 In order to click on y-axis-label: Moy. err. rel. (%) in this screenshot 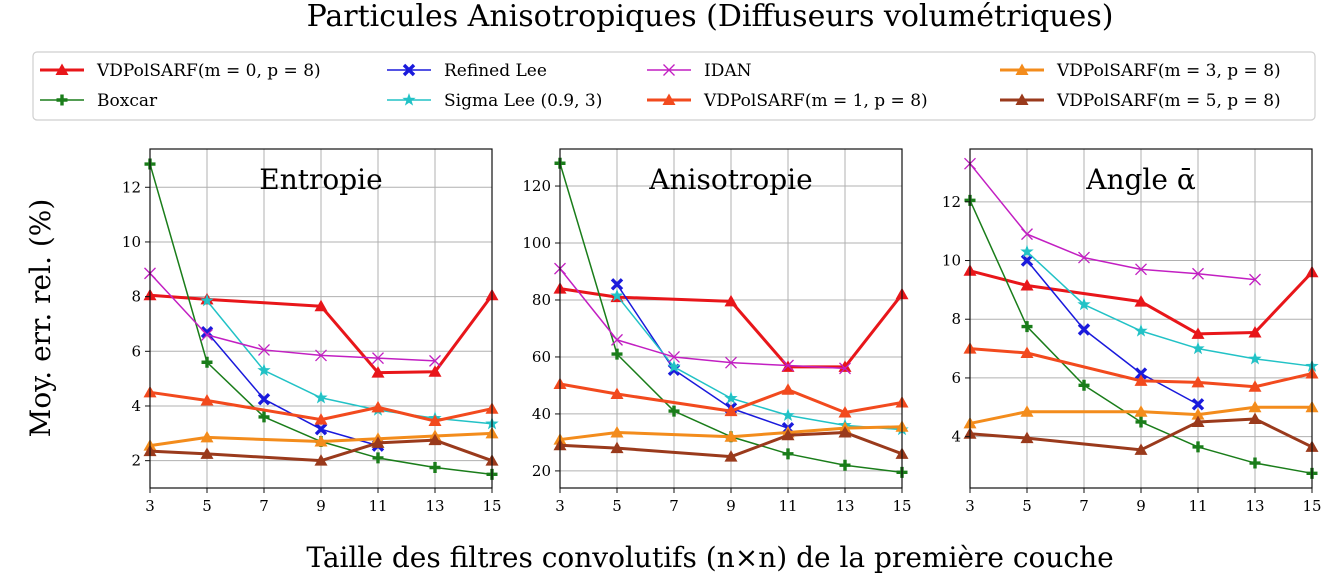, I will do `click(40, 318)`.